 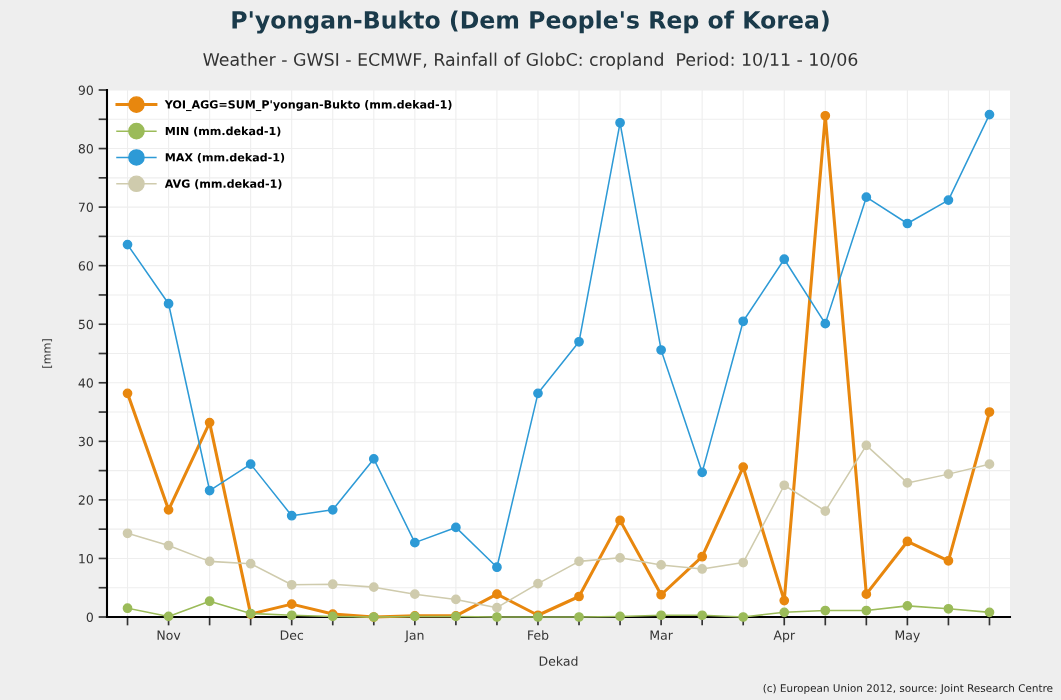 What do you see at coordinates (85, 90) in the screenshot?
I see `y-tick-label: 90` at bounding box center [85, 90].